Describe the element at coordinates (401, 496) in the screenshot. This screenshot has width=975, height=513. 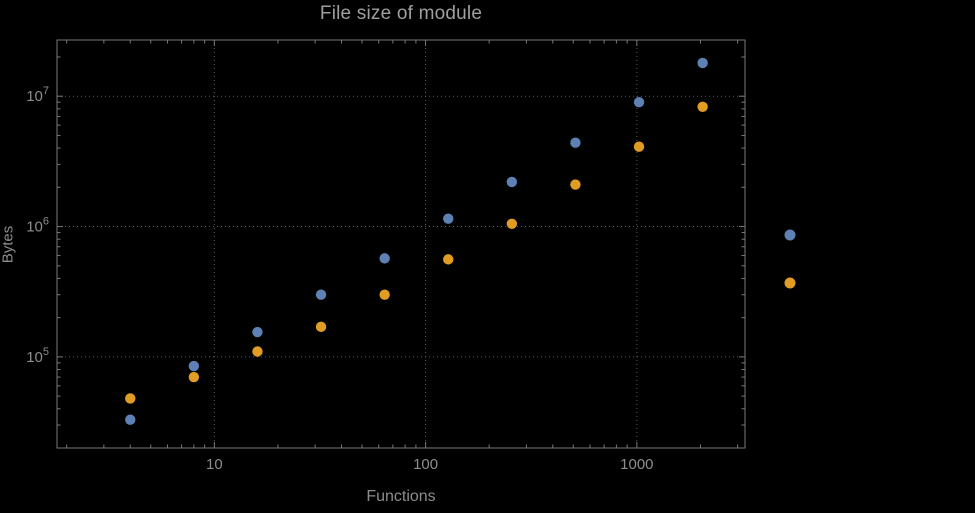
I see `x-axis-label: Functions` at that location.